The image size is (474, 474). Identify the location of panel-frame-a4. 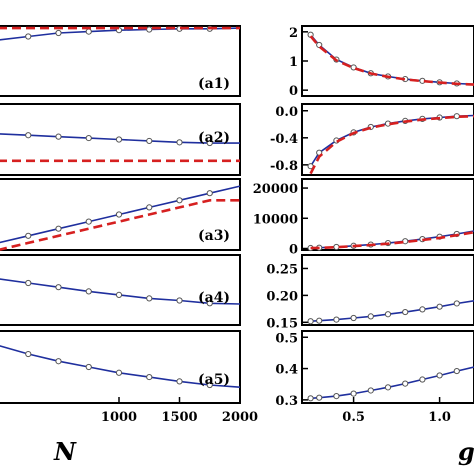
(120, 290).